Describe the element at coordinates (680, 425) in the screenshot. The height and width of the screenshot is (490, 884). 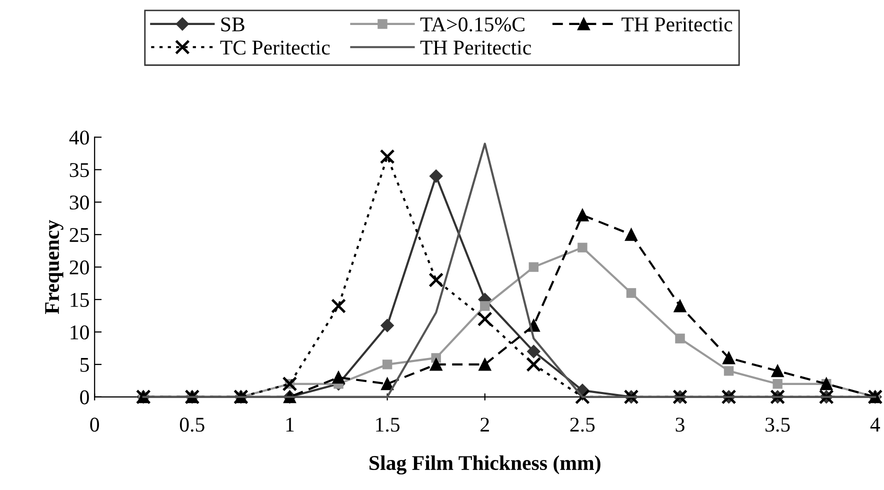
I see `x-tick-label: 3` at that location.